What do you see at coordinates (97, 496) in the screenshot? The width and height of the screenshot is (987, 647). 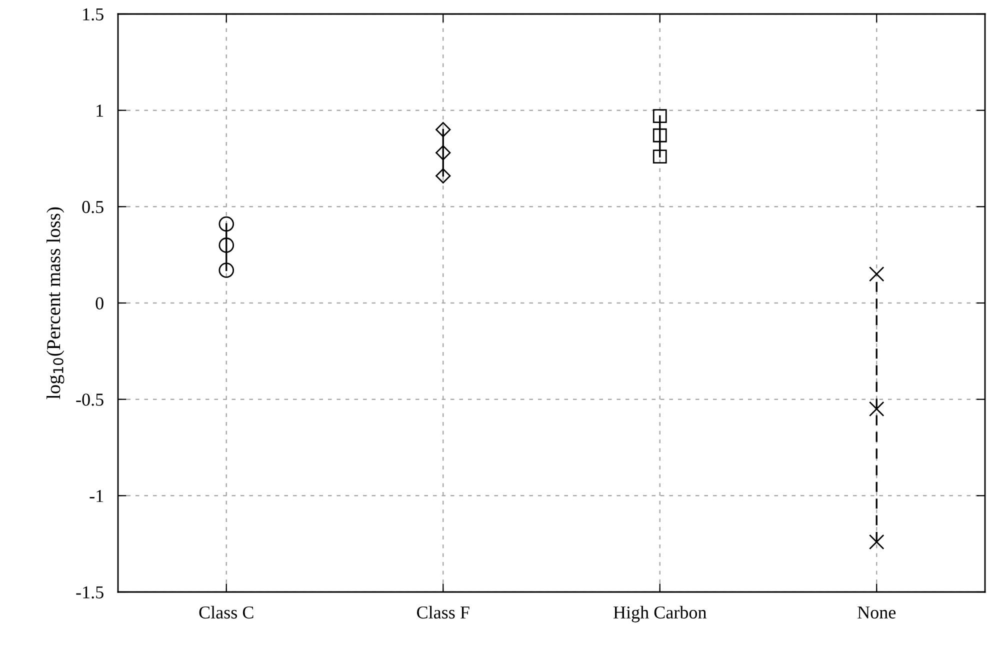 I see `y-tick-label: -1` at bounding box center [97, 496].